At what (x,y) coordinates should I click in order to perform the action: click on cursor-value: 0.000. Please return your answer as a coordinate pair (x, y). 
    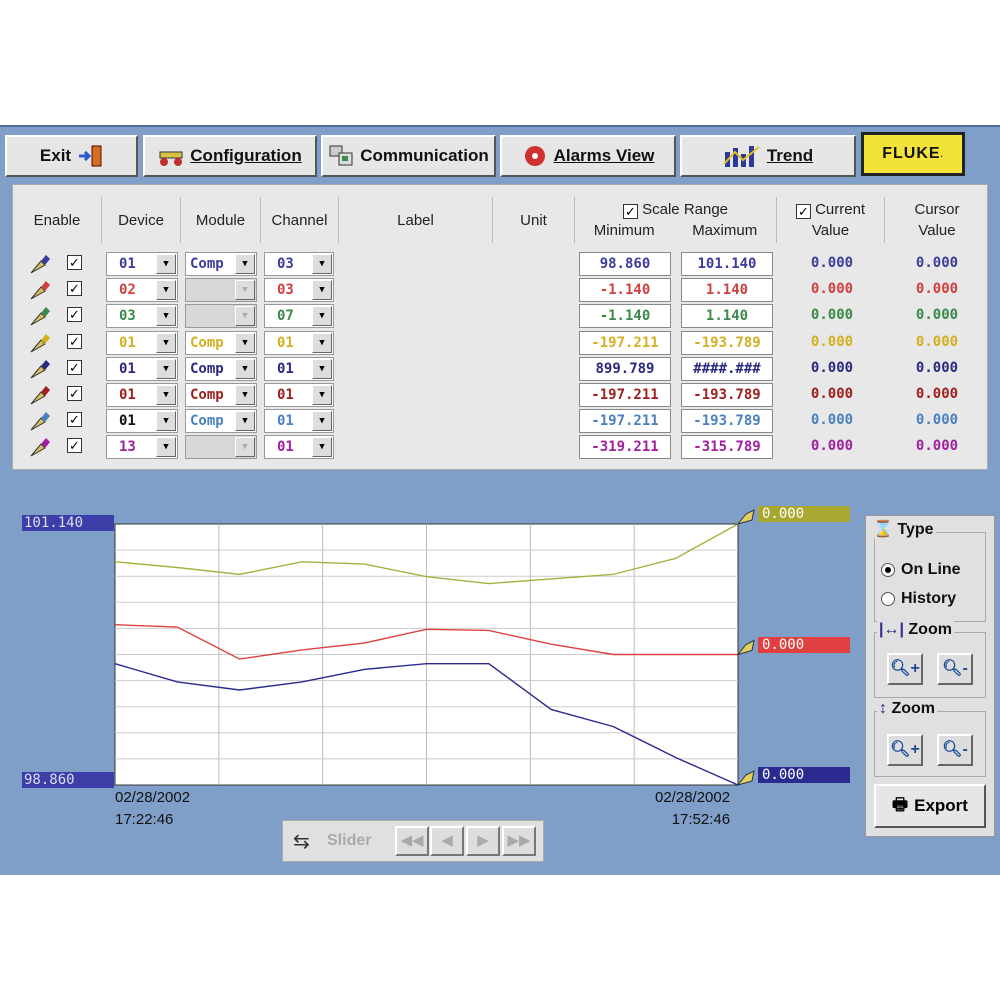
    Looking at the image, I should click on (937, 420).